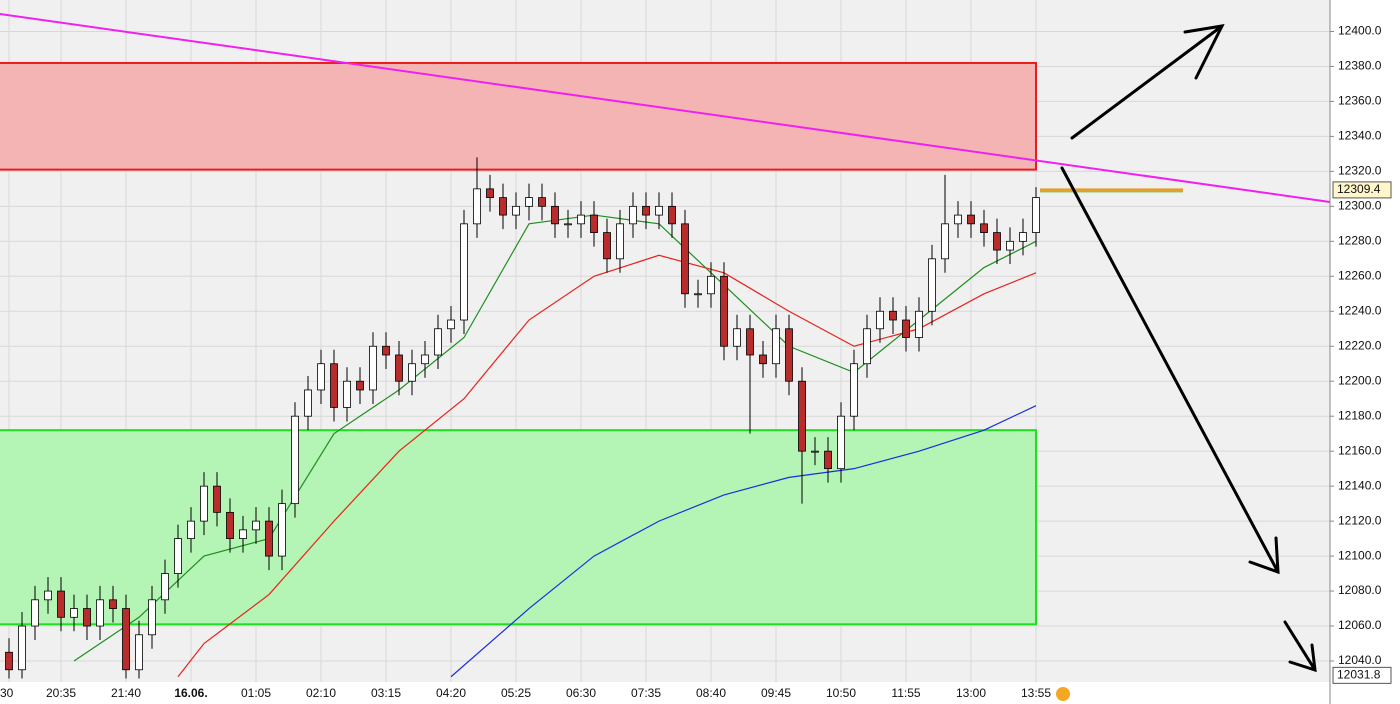 This screenshot has height=704, width=1400. Describe the element at coordinates (711, 693) in the screenshot. I see `x-tick-label: 08:40` at that location.